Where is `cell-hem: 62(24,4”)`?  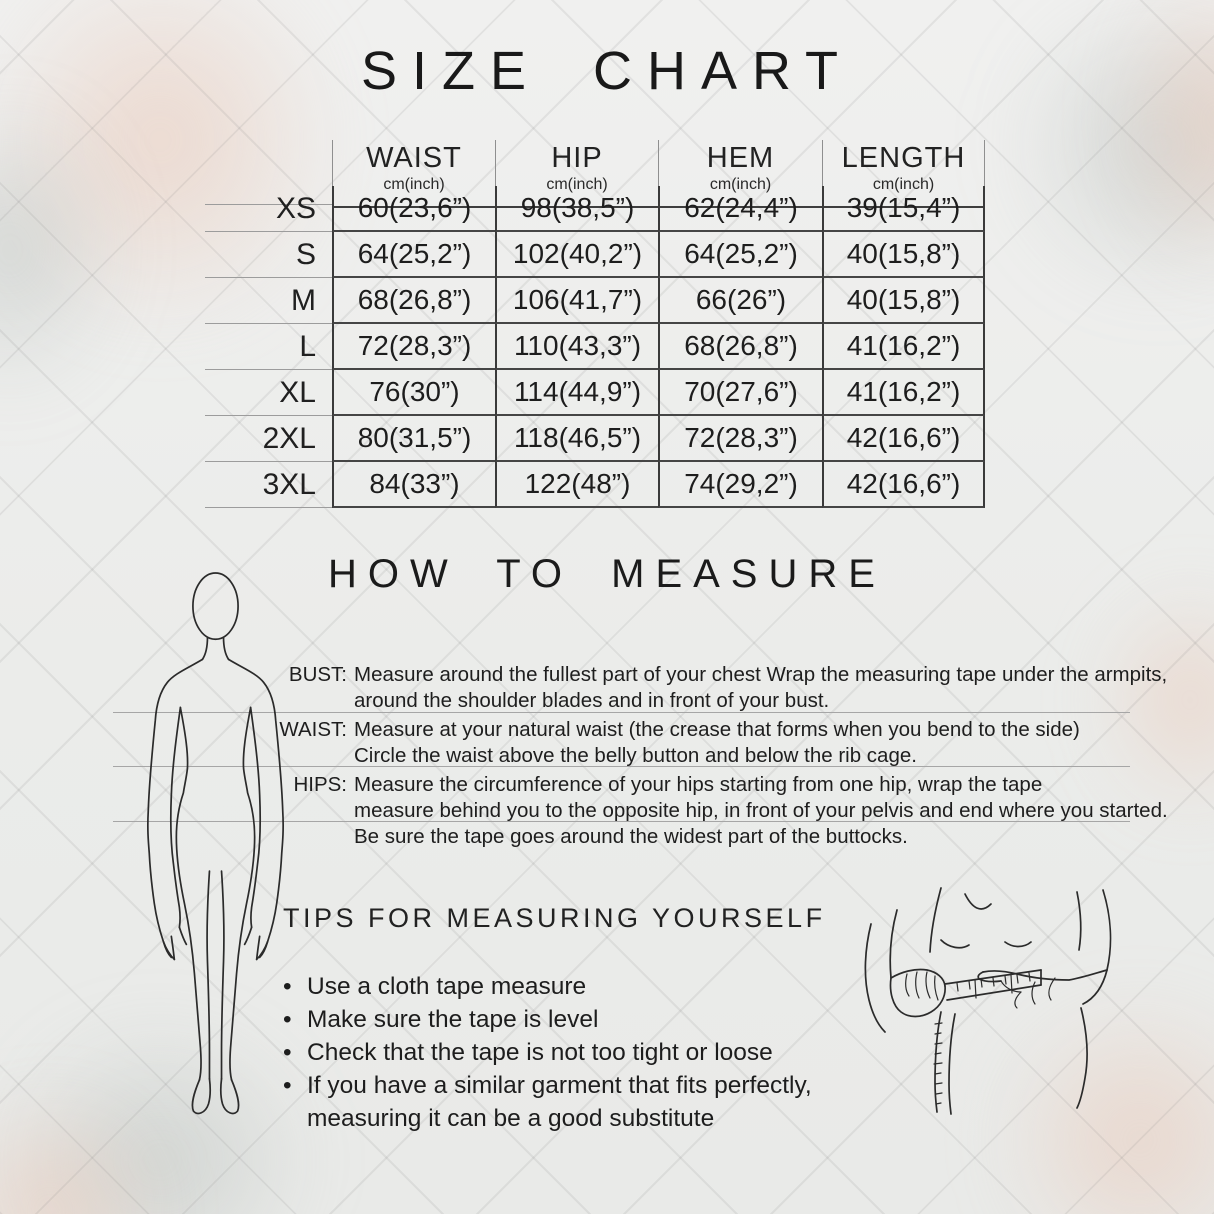 cell-hem: 62(24,4”) is located at coordinates (740, 209).